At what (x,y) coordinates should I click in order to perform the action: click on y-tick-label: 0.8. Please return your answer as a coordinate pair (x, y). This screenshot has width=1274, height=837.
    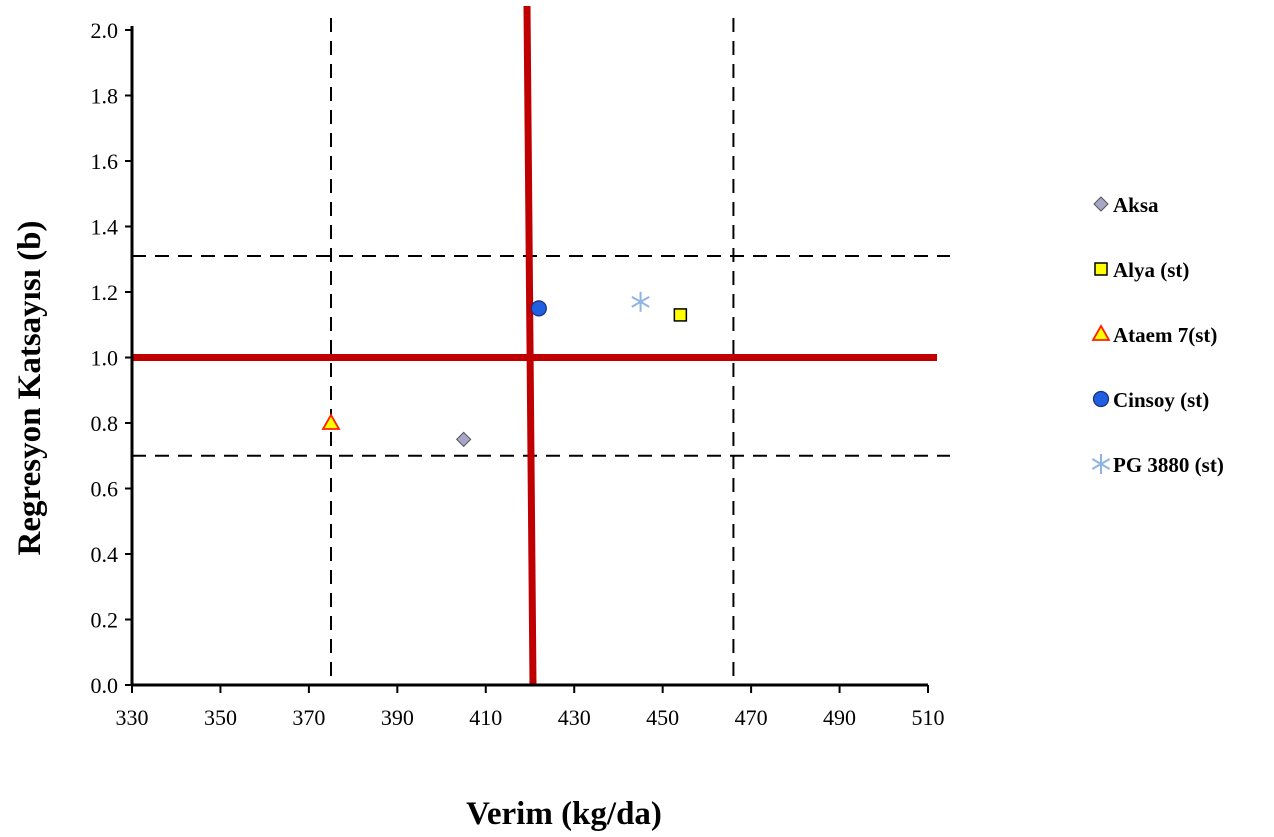
    Looking at the image, I should click on (105, 423).